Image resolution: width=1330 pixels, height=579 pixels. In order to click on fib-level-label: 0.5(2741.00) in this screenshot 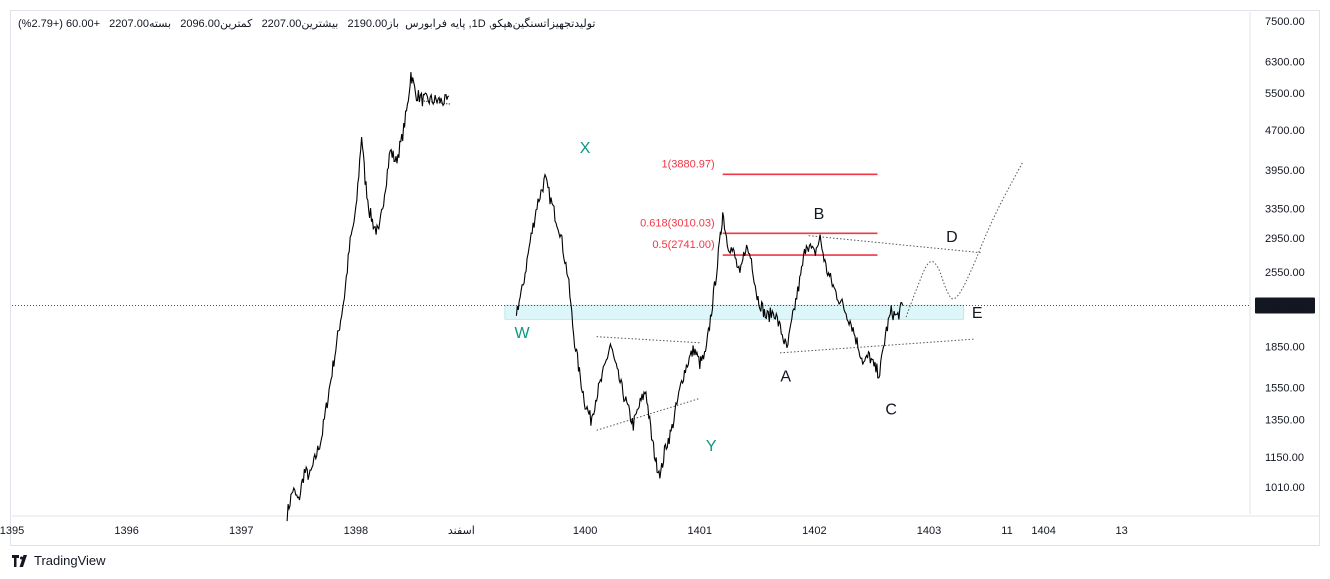, I will do `click(683, 245)`.